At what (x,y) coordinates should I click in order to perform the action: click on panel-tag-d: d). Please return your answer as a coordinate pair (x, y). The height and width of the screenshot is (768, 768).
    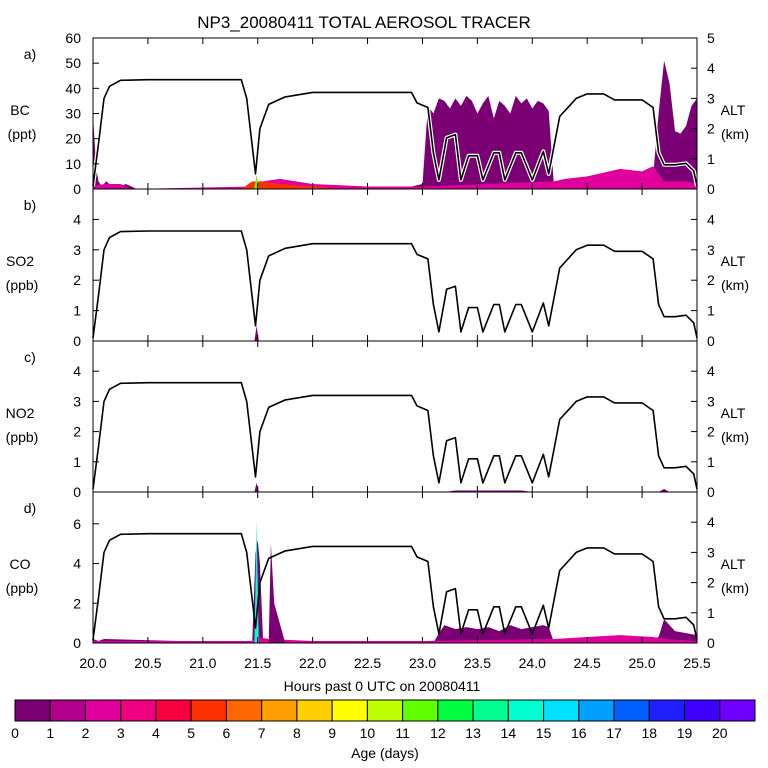
    Looking at the image, I should click on (30, 508).